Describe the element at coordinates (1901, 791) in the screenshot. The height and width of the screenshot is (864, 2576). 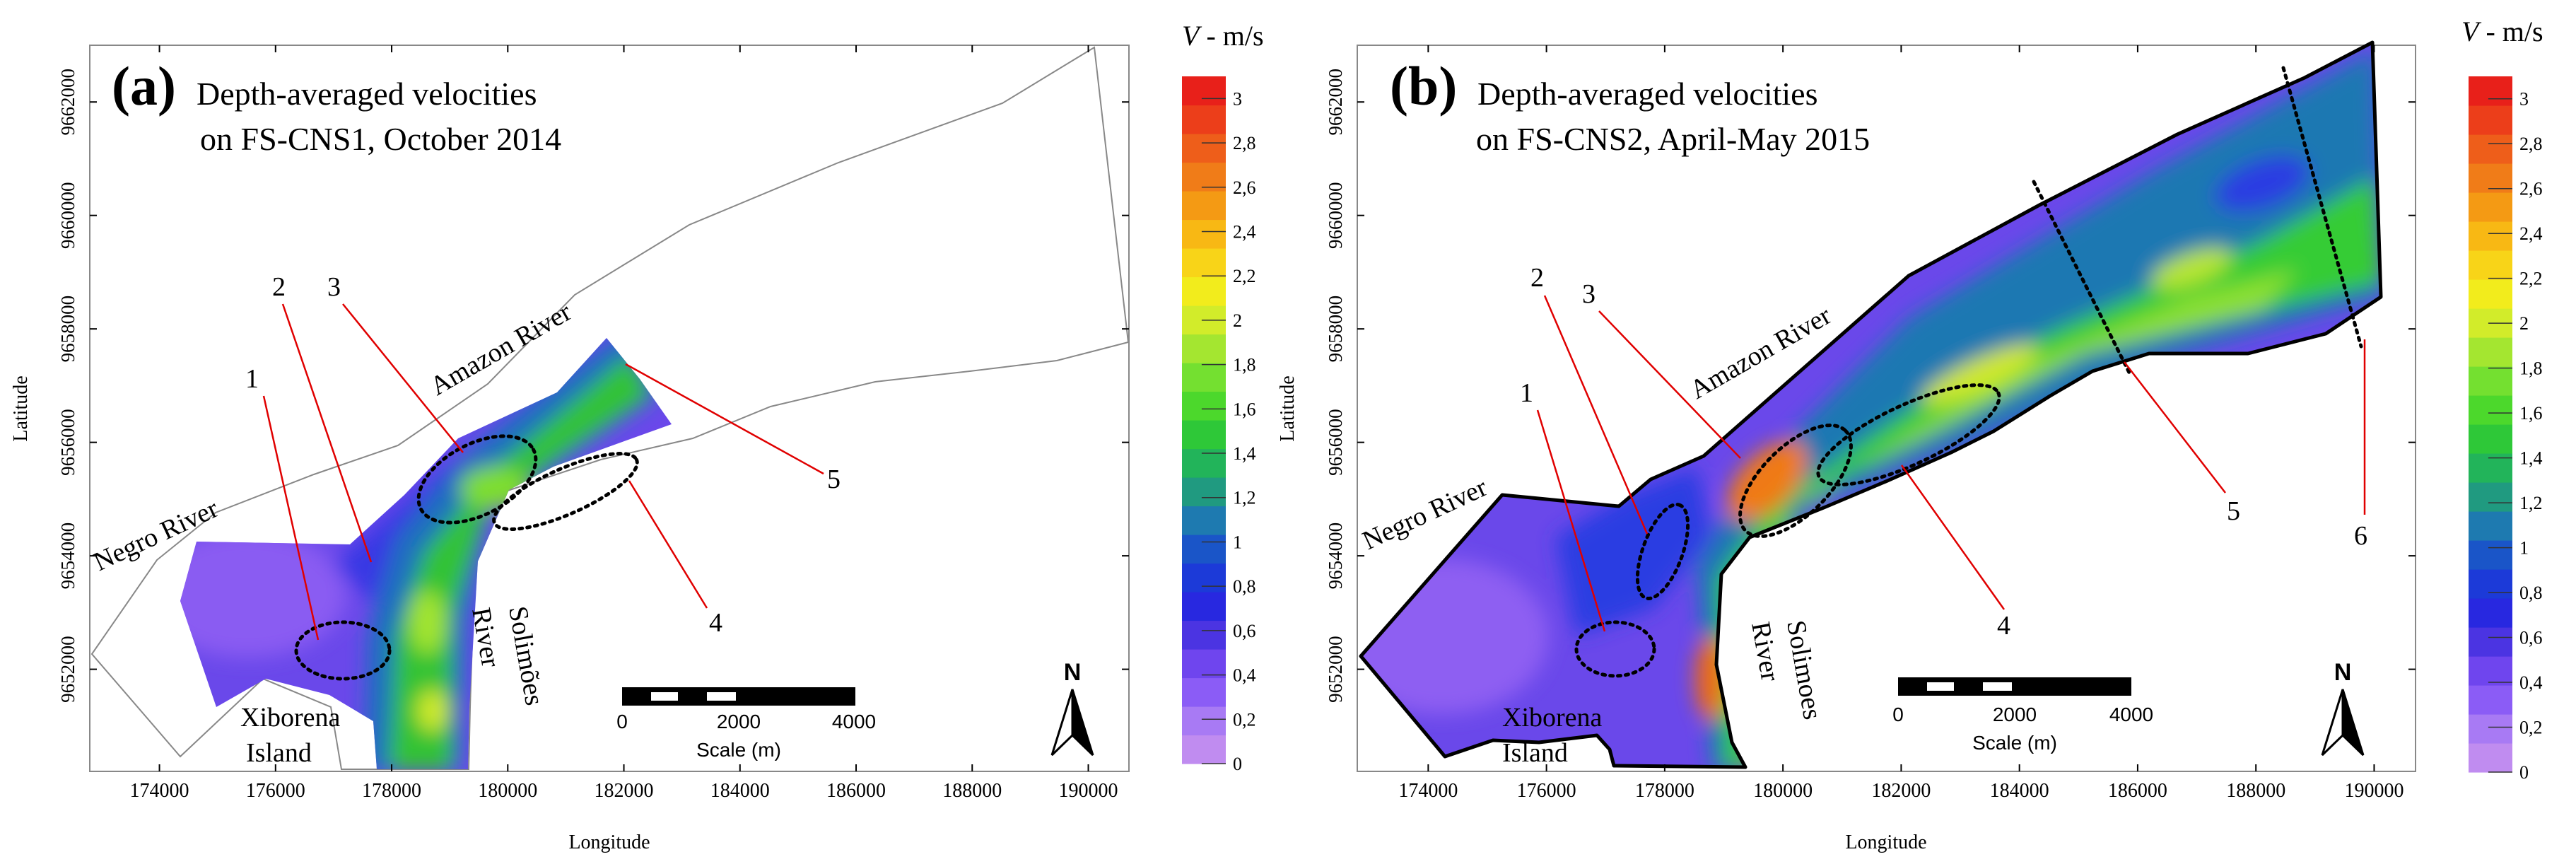
I see `panel-b-x-tick-label: 182000` at that location.